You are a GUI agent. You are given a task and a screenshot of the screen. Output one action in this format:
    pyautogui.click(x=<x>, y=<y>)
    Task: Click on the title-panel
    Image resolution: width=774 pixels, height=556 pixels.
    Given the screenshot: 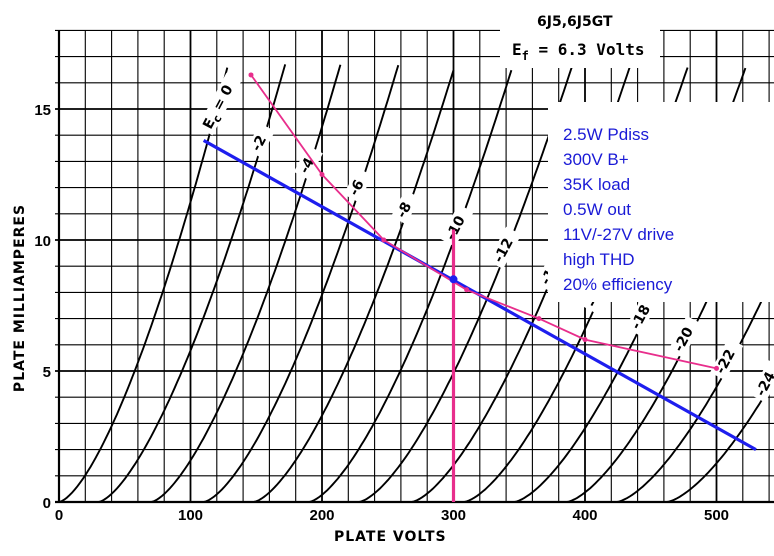 What is the action you would take?
    pyautogui.click(x=580, y=37)
    